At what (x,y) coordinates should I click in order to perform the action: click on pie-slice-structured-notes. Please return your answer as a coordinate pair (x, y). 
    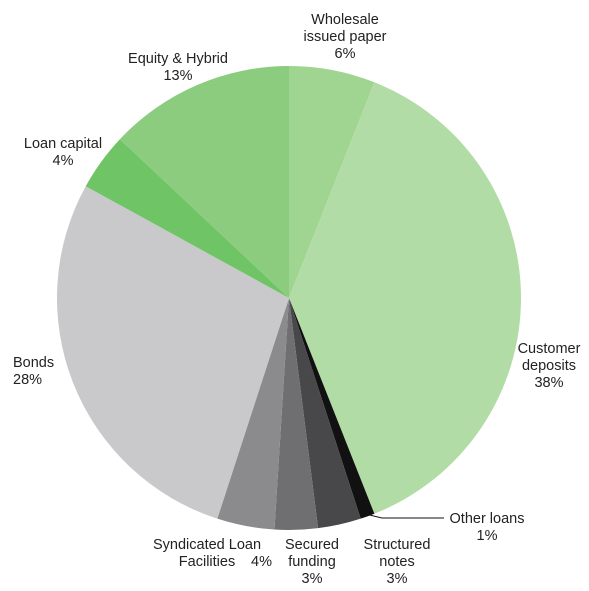
    Looking at the image, I should click on (325, 413).